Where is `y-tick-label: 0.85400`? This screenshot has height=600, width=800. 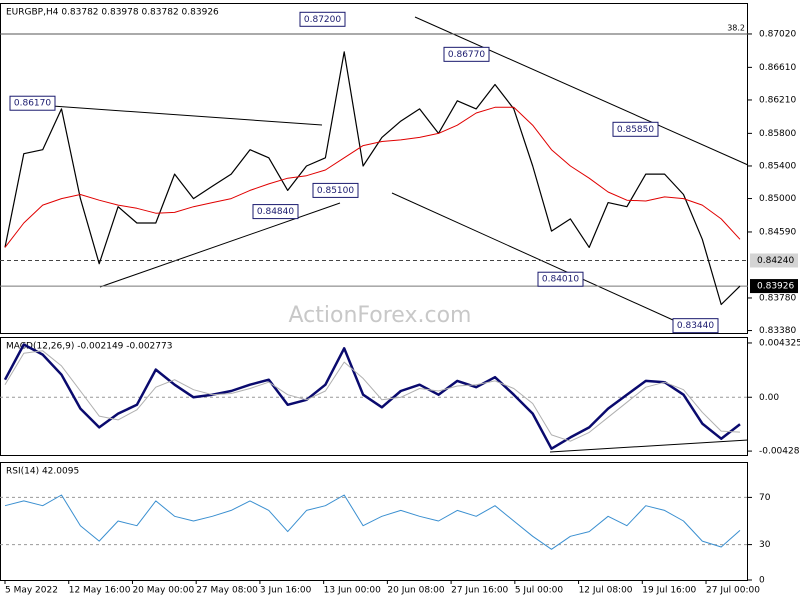 y-tick-label: 0.85400 is located at coordinates (777, 166).